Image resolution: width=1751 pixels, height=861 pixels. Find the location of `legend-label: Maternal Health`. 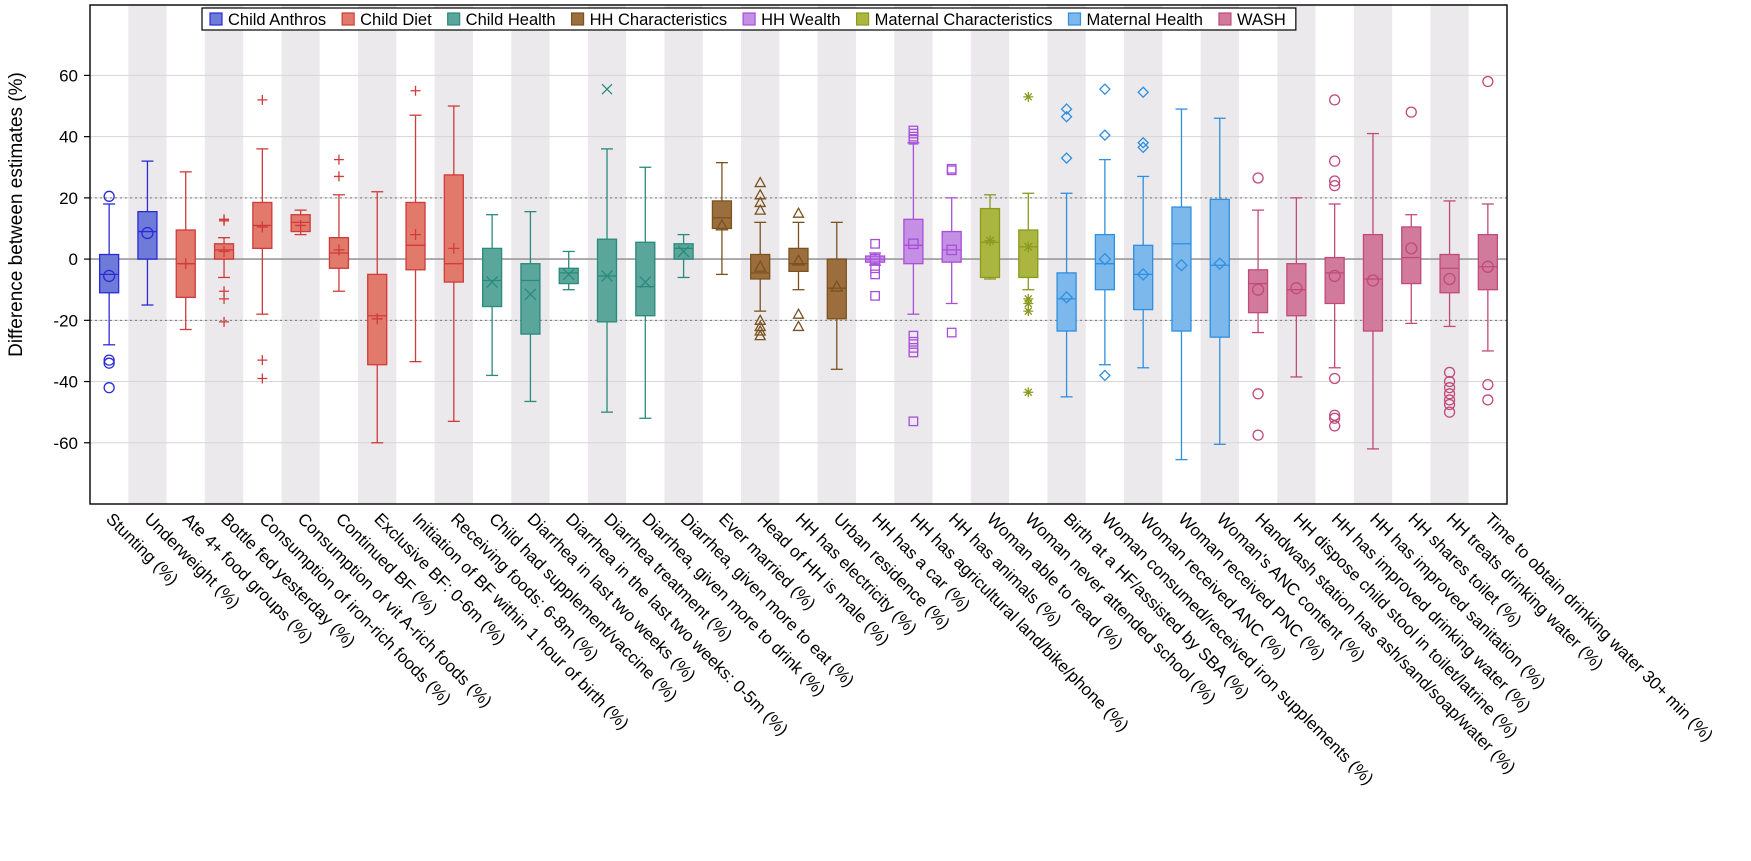

legend-label: Maternal Health is located at coordinates (1144, 20).